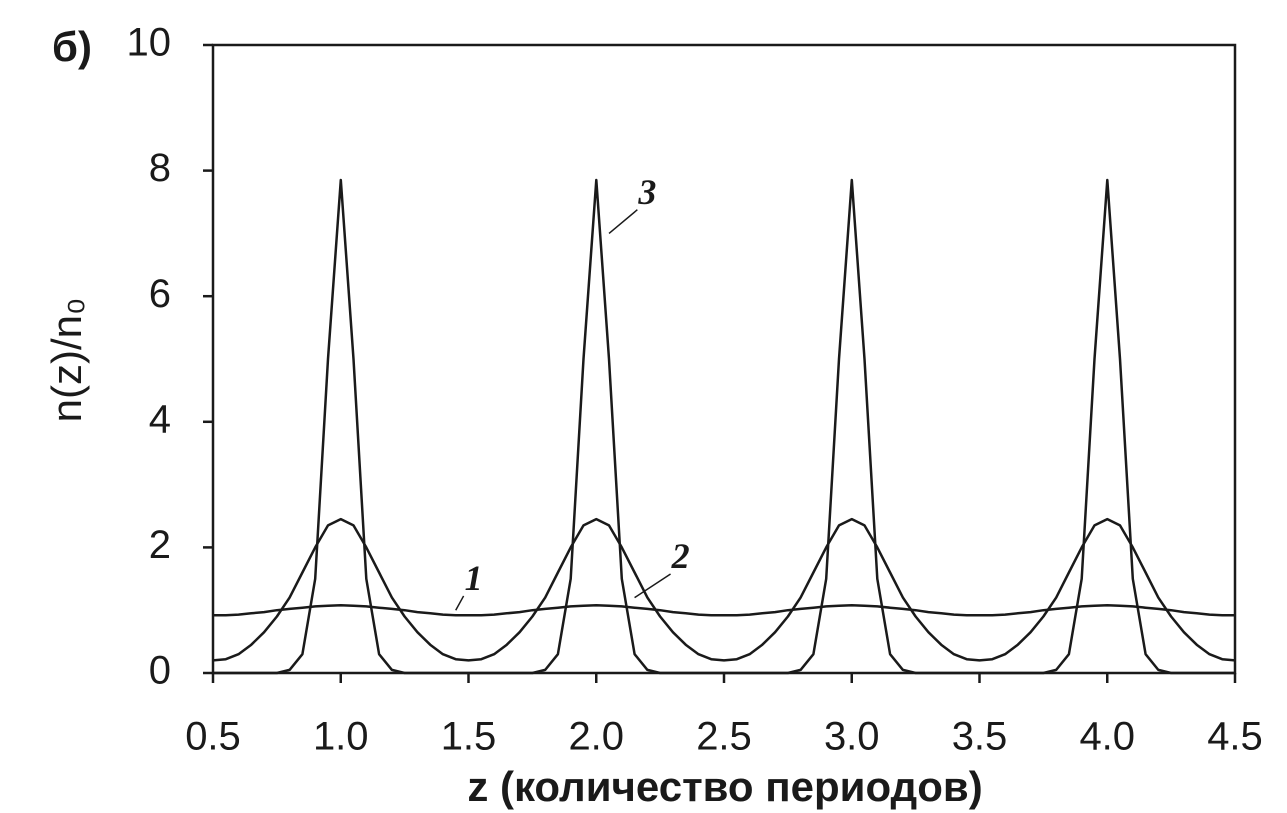 The height and width of the screenshot is (813, 1287). What do you see at coordinates (160, 168) in the screenshot?
I see `y-tick-label: 8` at bounding box center [160, 168].